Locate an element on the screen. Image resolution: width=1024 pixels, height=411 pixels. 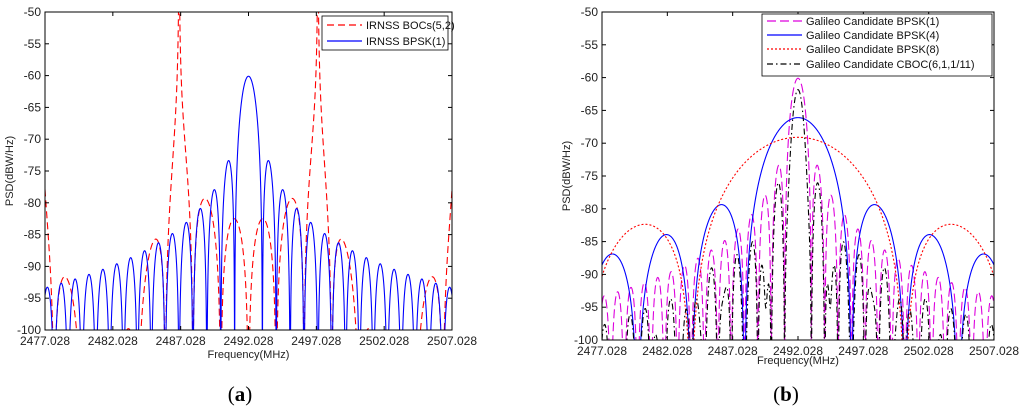
legend-label-bpsk1-a: IRNSS BPSK(1) is located at coordinates (405, 42).